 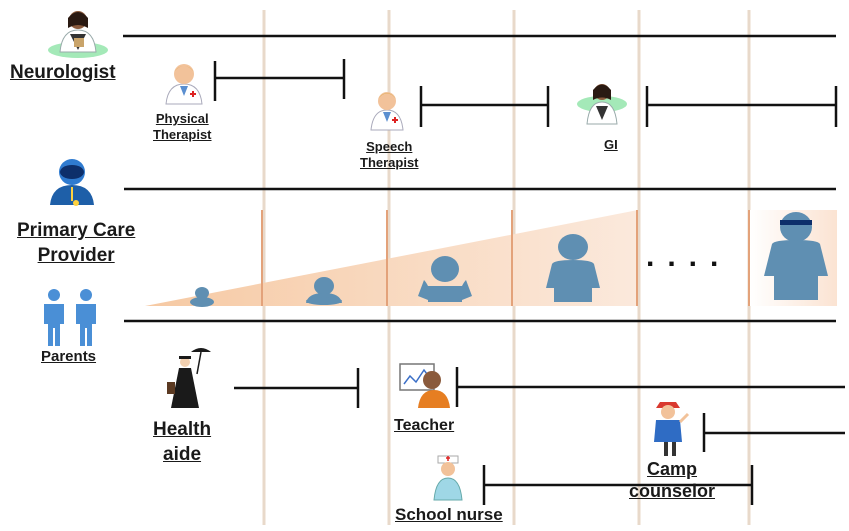 What do you see at coordinates (448, 478) in the screenshot?
I see `nurse-icon` at bounding box center [448, 478].